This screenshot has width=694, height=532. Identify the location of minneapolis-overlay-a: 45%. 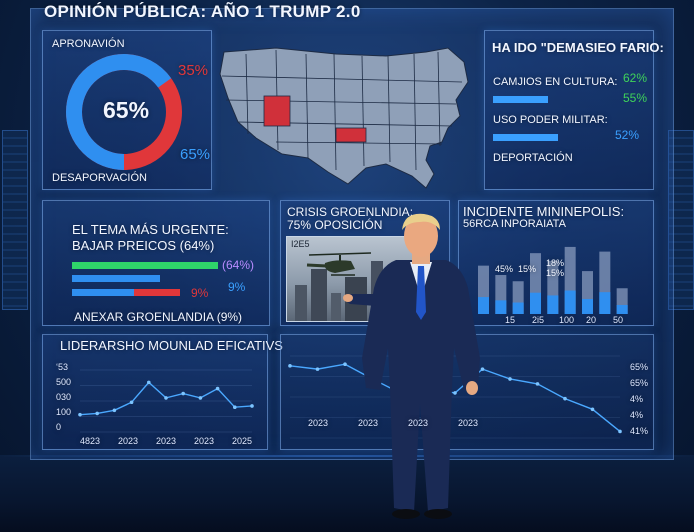
(504, 269).